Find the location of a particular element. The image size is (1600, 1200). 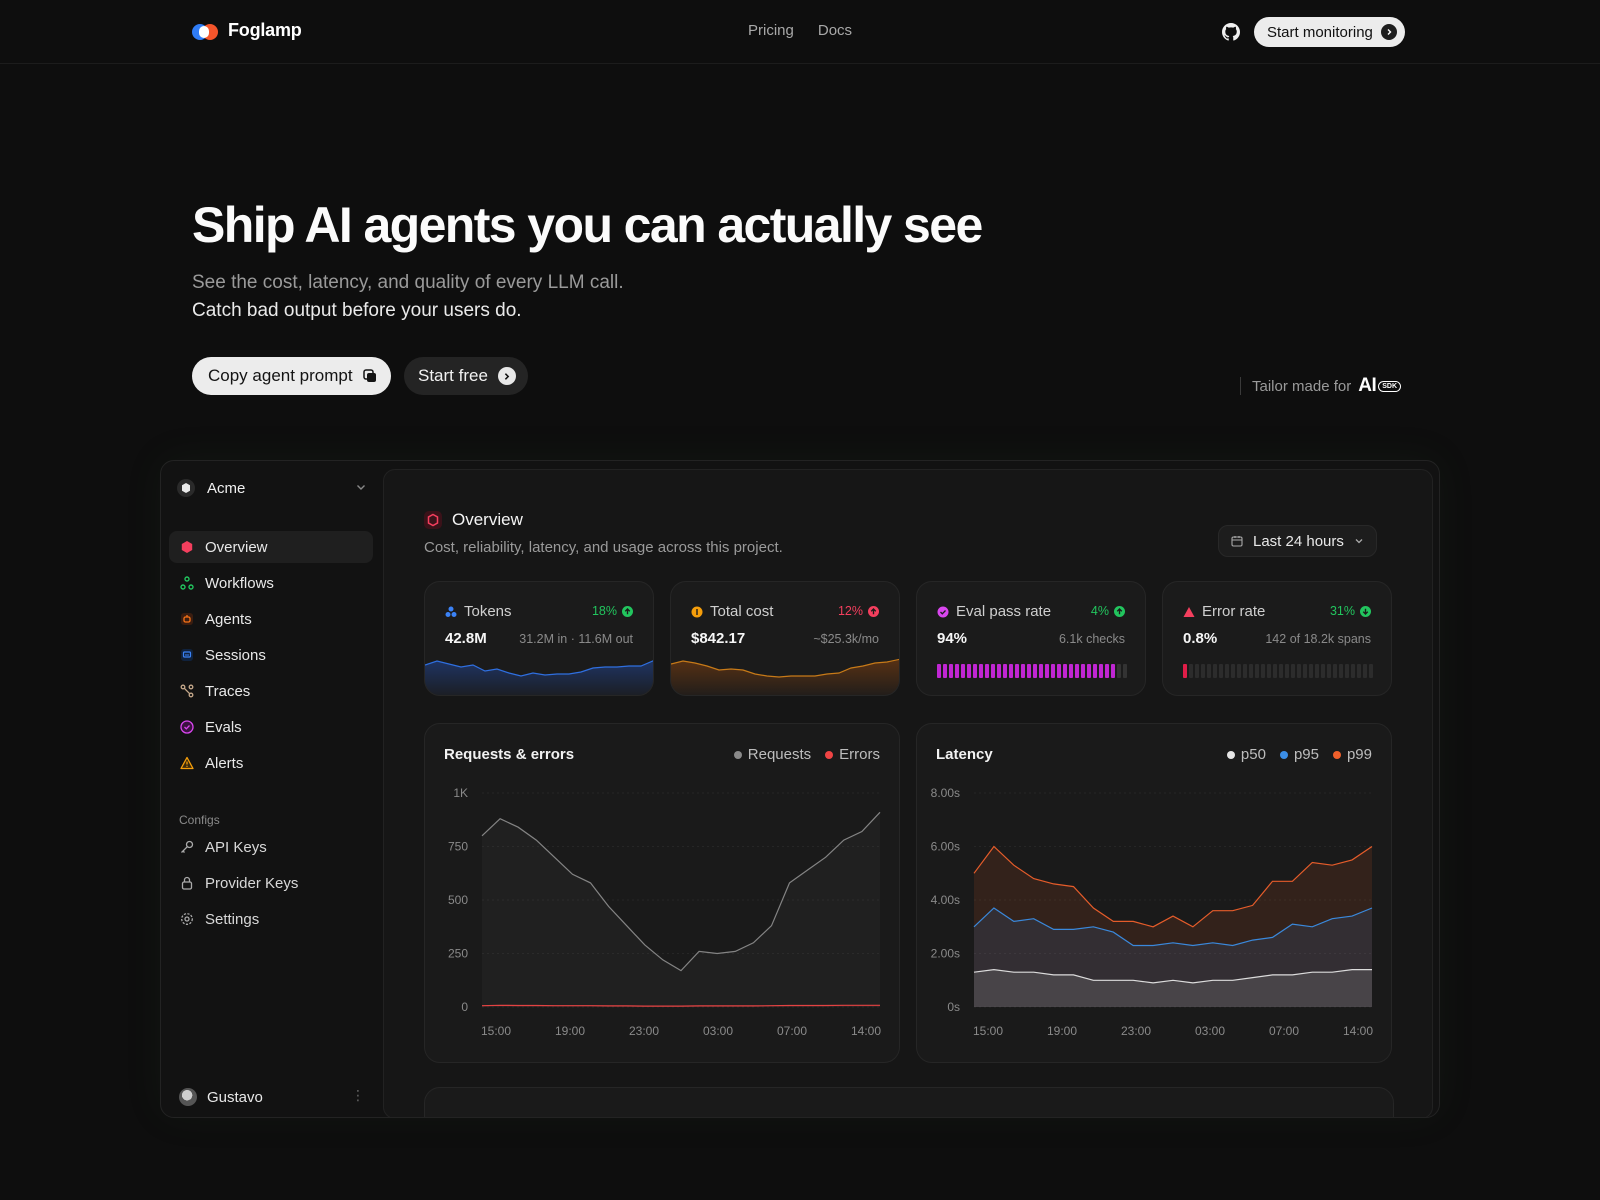

arrow-right-icon is located at coordinates (506, 376).